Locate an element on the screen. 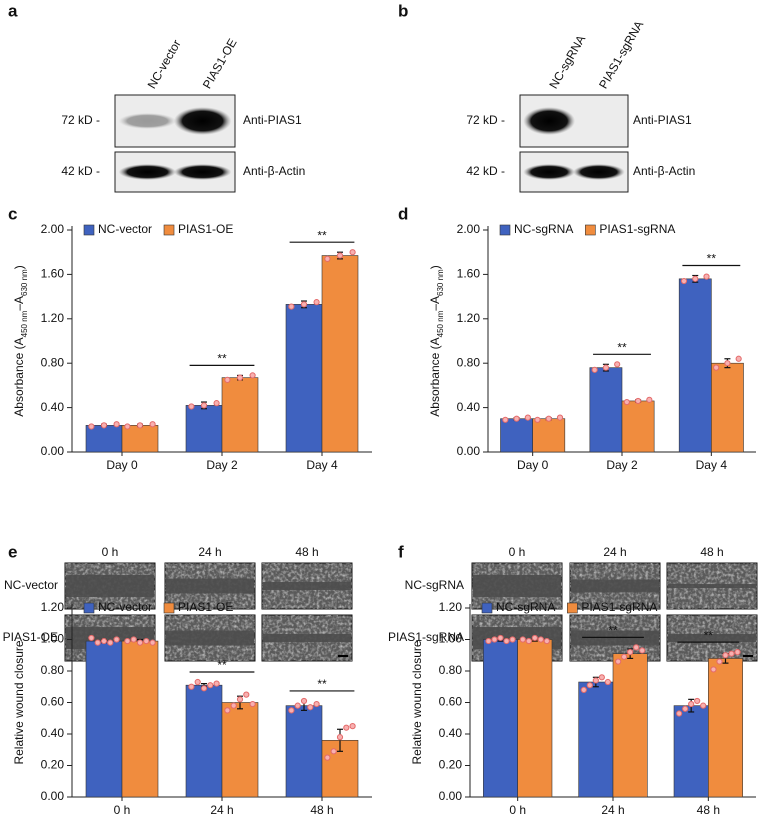  x-tick-label: Day 4 is located at coordinates (712, 465).